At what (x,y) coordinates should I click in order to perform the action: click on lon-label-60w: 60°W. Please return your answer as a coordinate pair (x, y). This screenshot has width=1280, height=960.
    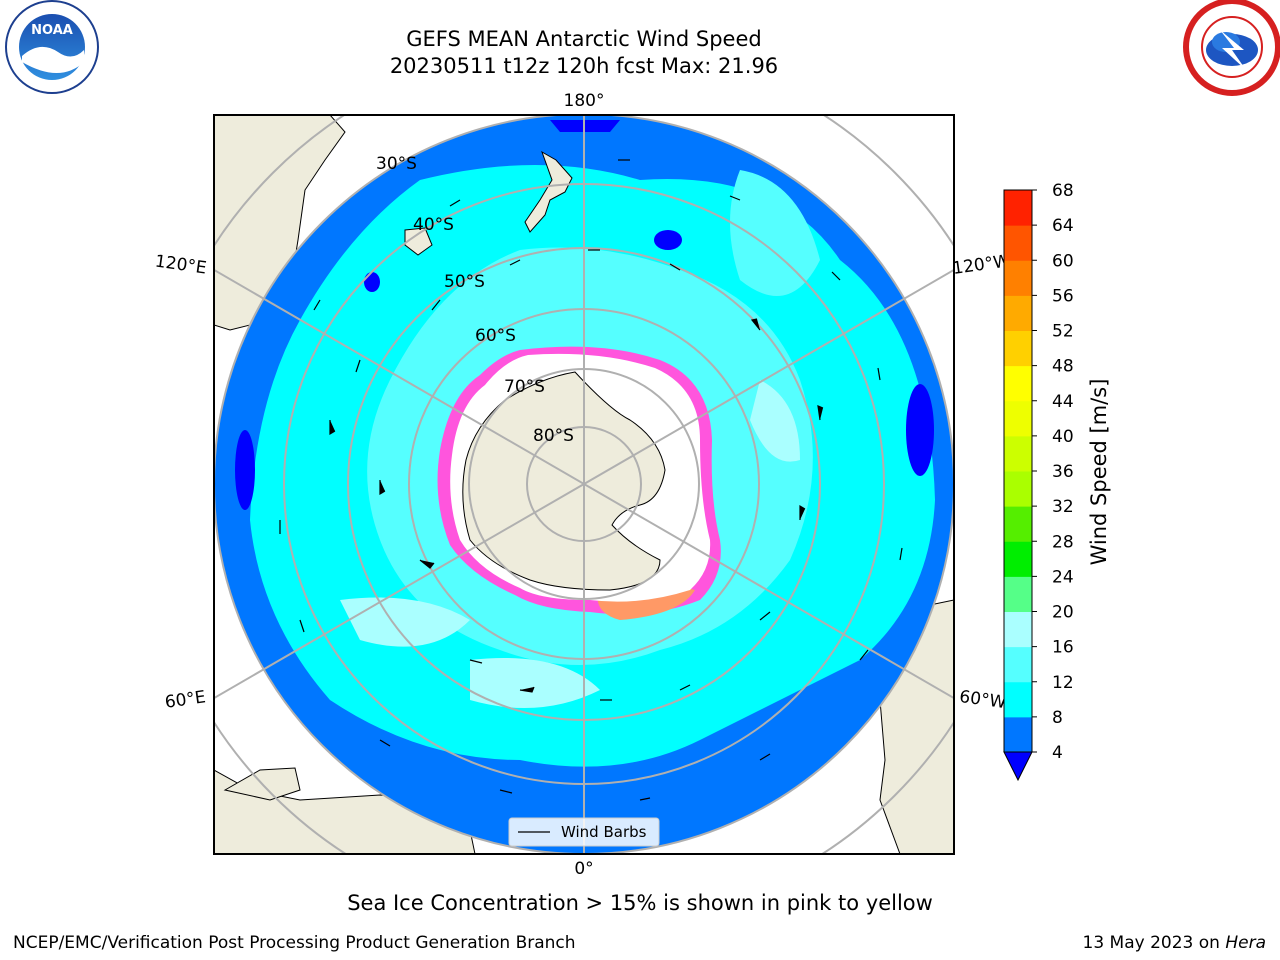
    Looking at the image, I should click on (982, 700).